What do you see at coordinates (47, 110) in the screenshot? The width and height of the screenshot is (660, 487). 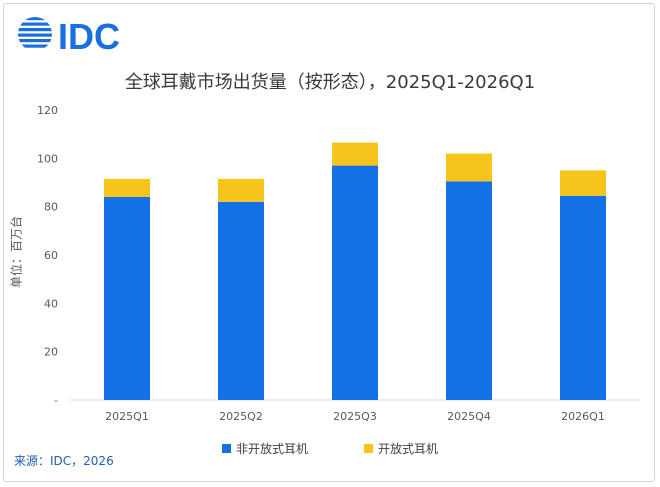 I see `y-tick-label: 120` at bounding box center [47, 110].